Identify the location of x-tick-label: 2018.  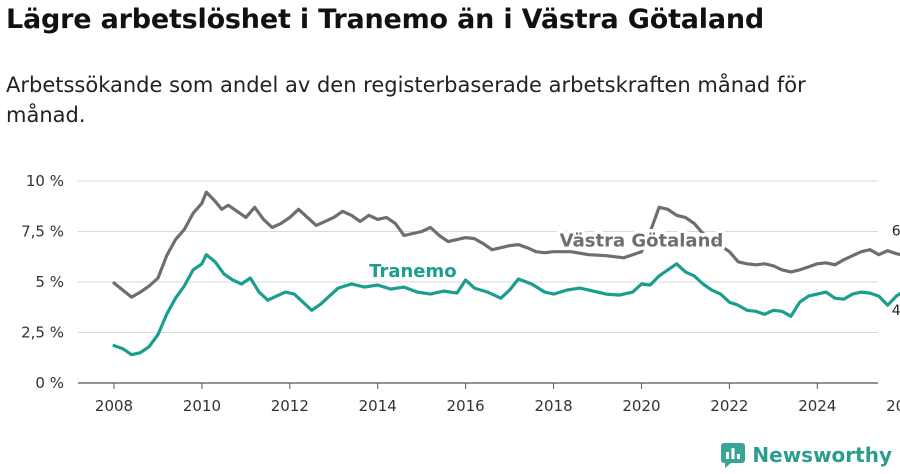
(553, 406).